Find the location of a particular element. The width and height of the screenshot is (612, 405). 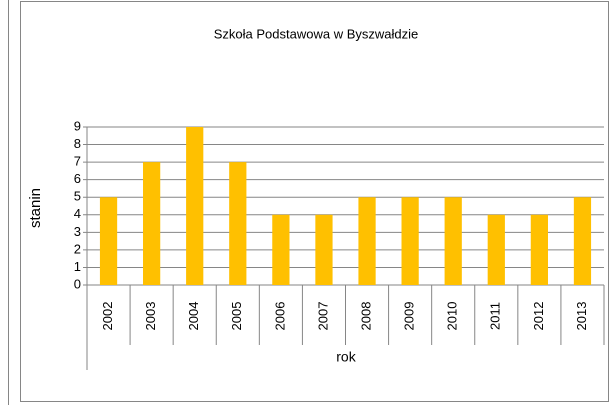

x-tick-label: 2009 is located at coordinates (409, 316).